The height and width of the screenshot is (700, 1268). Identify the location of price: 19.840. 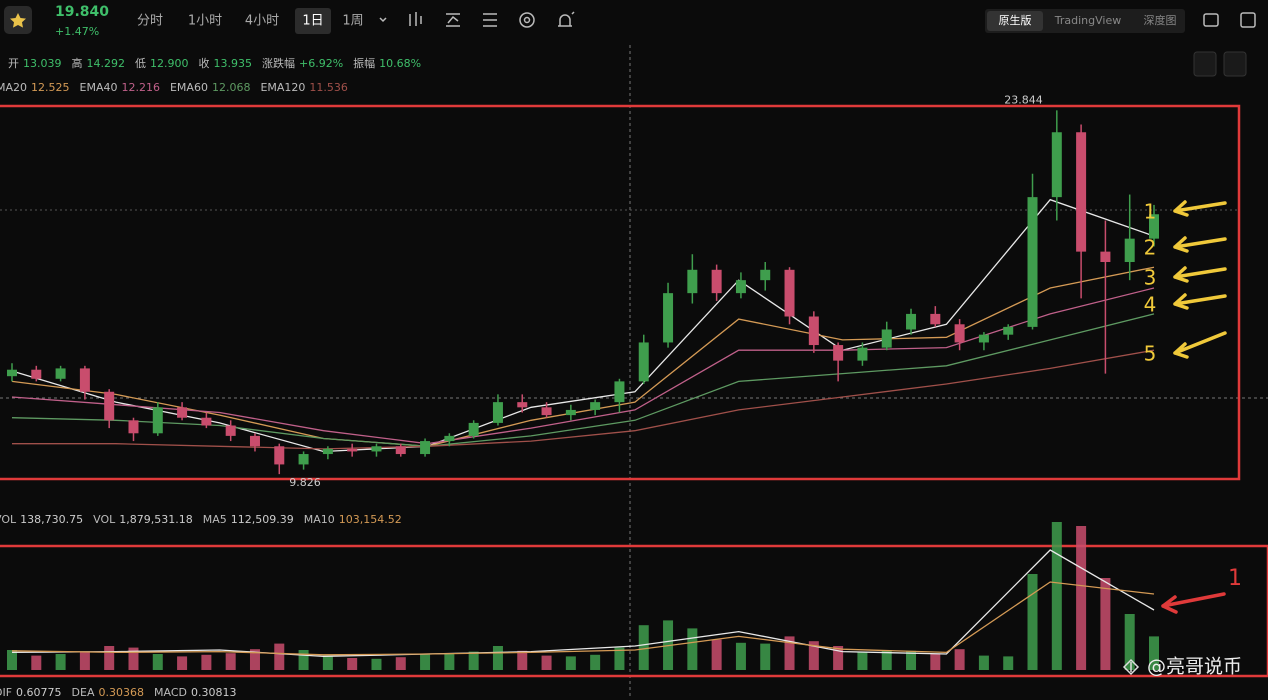
(82, 12).